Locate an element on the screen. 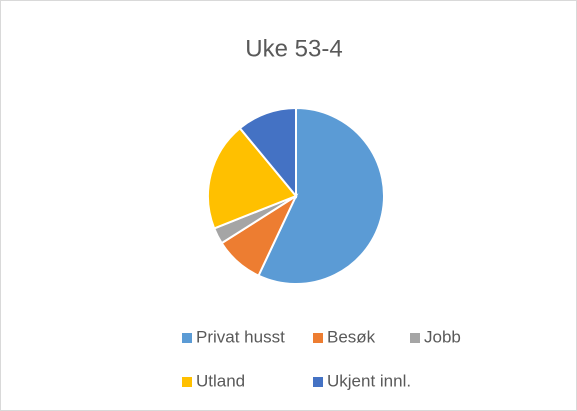 The width and height of the screenshot is (577, 411). chart-title: Uke 53-4 is located at coordinates (293, 48).